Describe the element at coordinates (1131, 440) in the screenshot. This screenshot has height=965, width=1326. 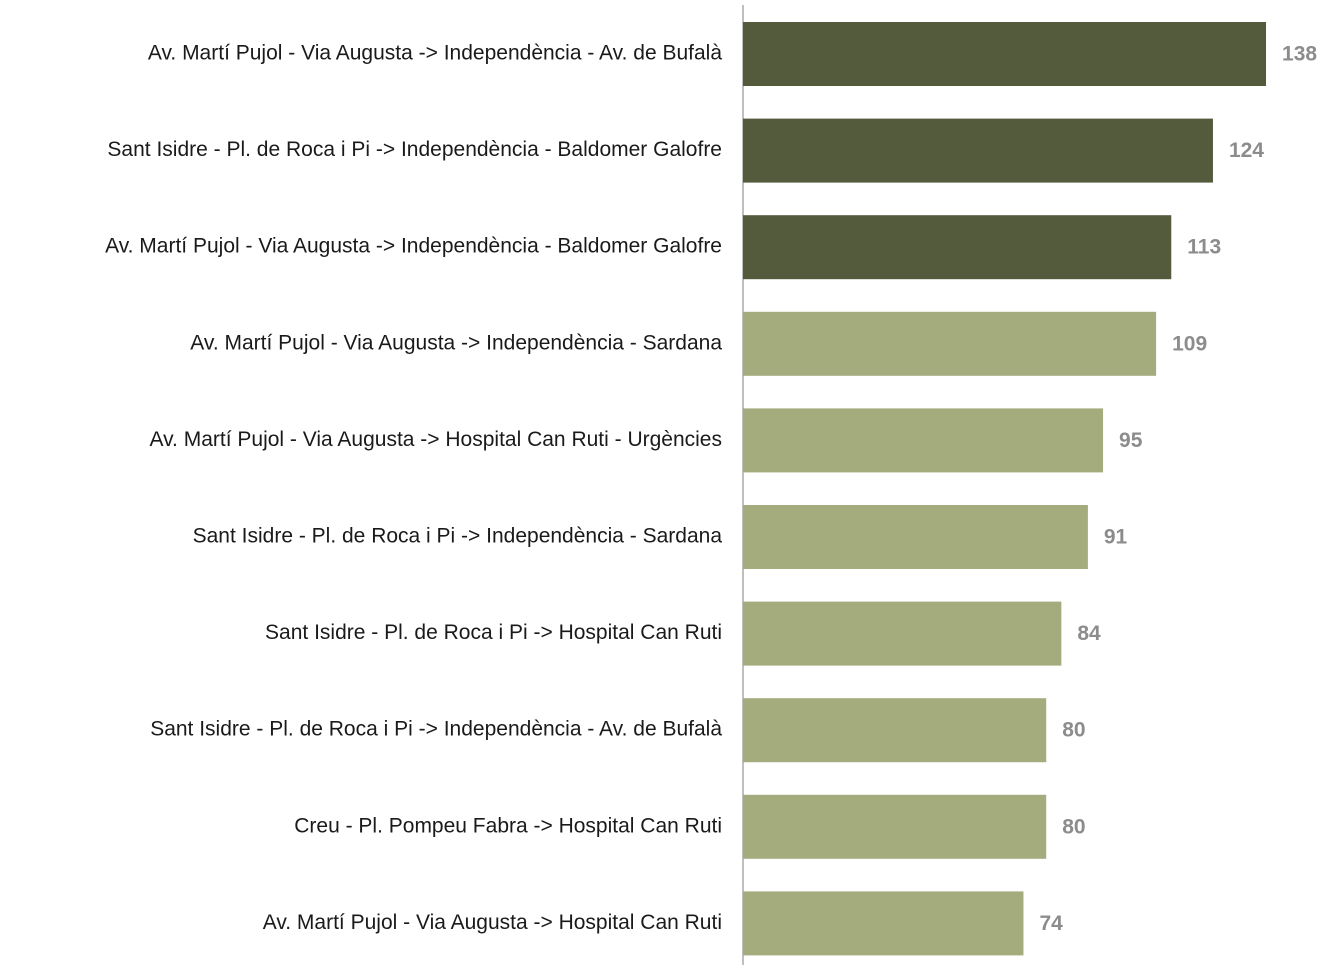
I see `value-label: 95` at that location.